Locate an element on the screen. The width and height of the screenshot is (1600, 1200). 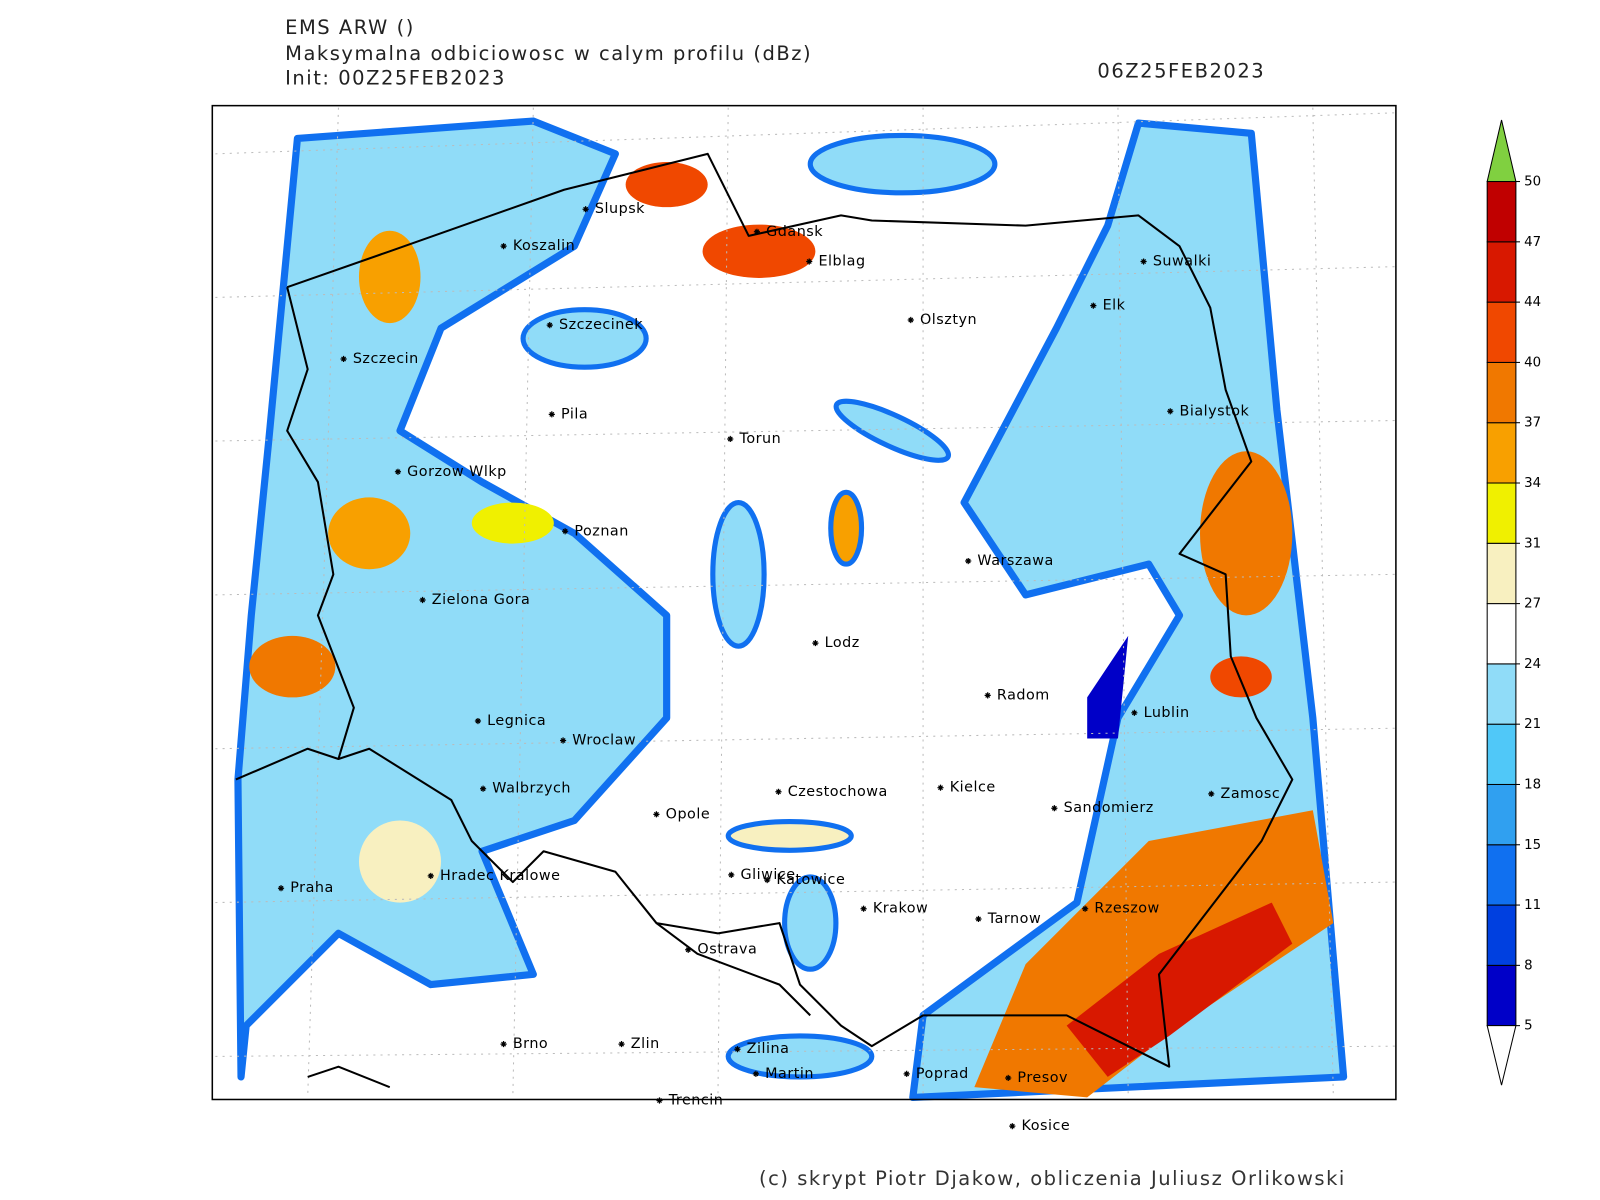
colorbar-over is located at coordinates (1501, 151).